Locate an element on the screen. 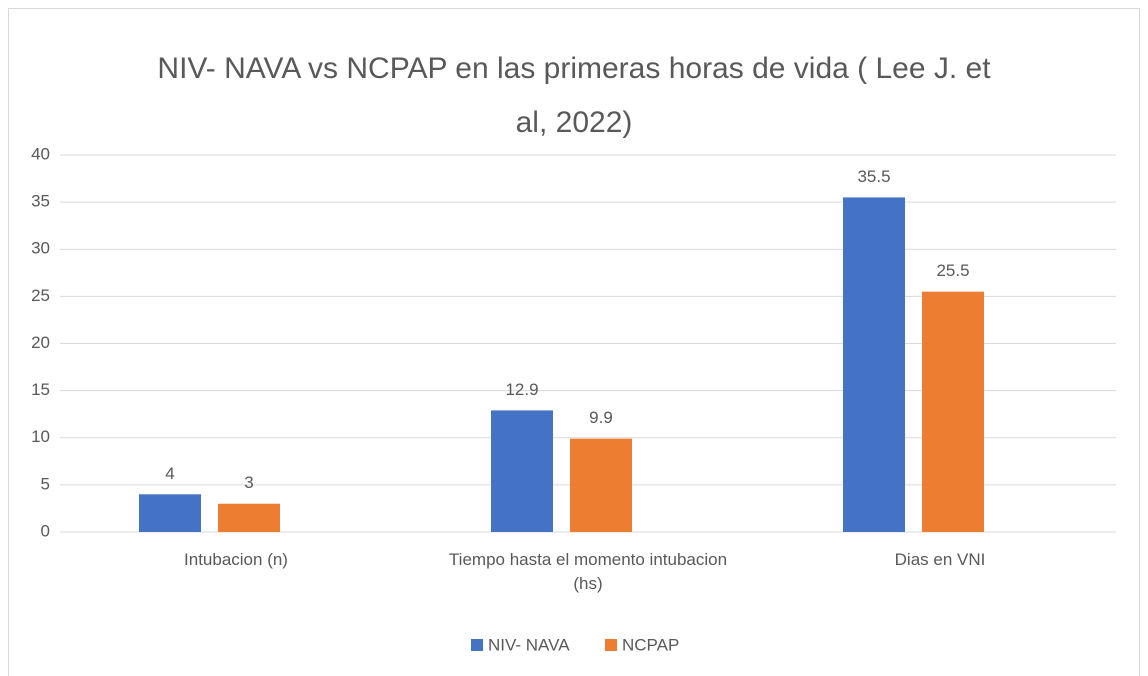 The height and width of the screenshot is (676, 1148). x-tick-label: Intubacion (n) is located at coordinates (236, 559).